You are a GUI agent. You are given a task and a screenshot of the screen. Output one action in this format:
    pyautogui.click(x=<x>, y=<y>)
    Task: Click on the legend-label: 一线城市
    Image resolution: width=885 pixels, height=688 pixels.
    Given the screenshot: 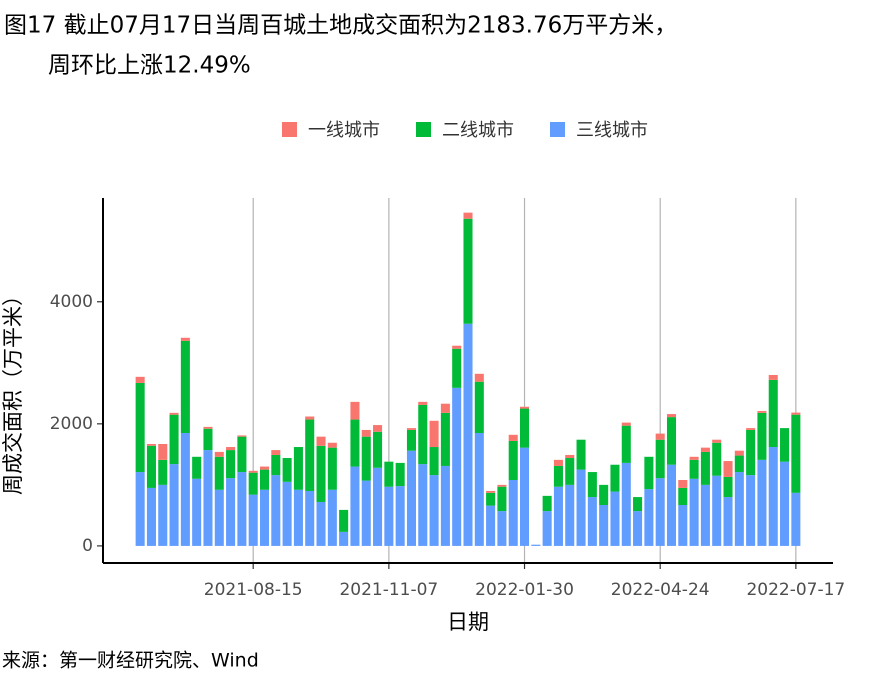 What is the action you would take?
    pyautogui.click(x=344, y=130)
    